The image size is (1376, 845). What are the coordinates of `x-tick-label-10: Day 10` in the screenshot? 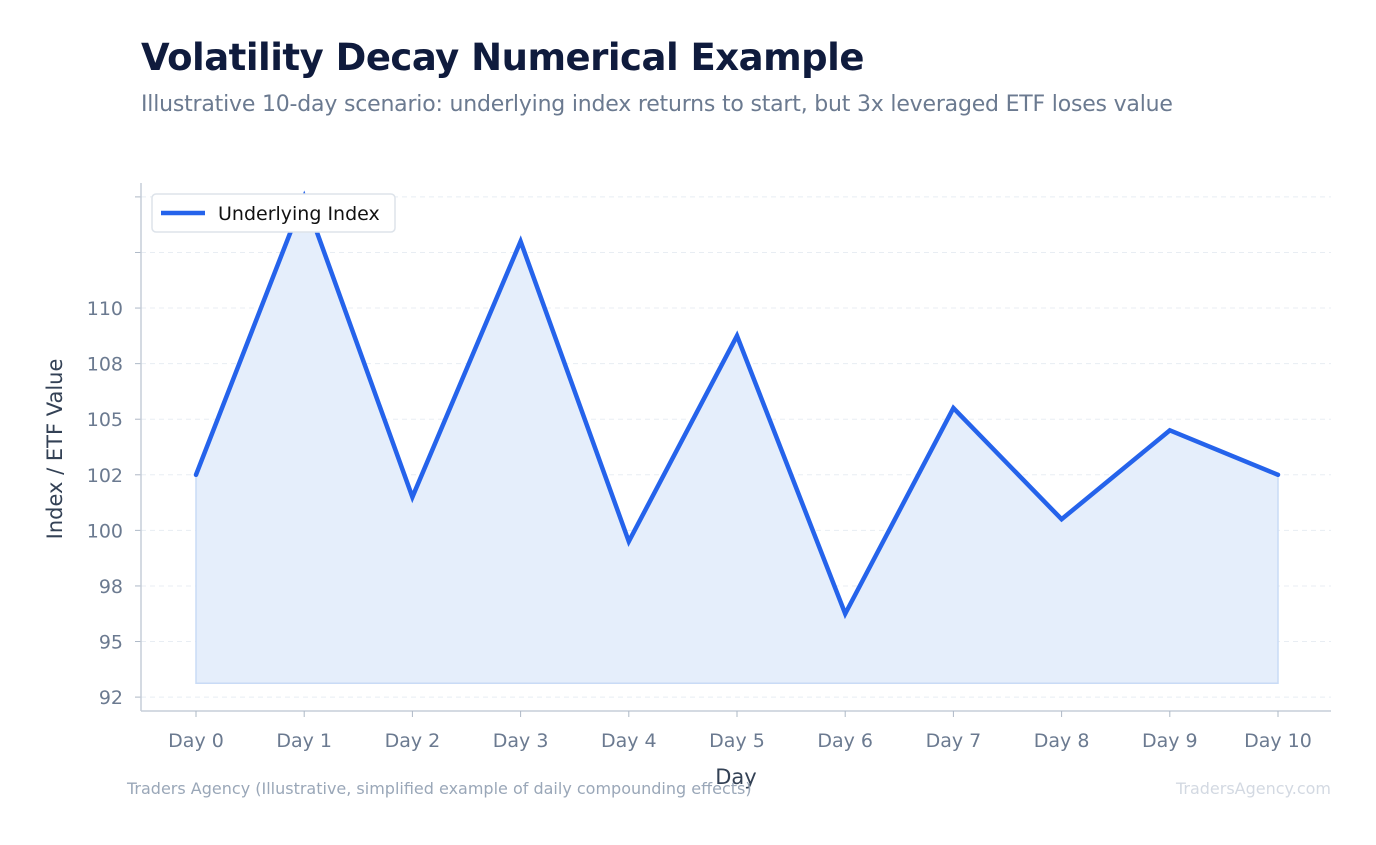 It's located at (1278, 741).